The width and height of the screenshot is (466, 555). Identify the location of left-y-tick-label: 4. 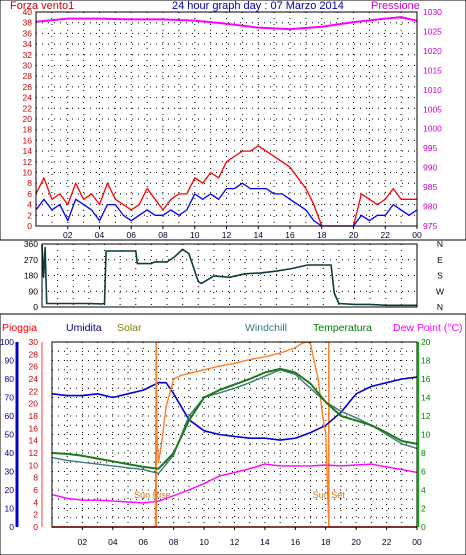
(29, 205).